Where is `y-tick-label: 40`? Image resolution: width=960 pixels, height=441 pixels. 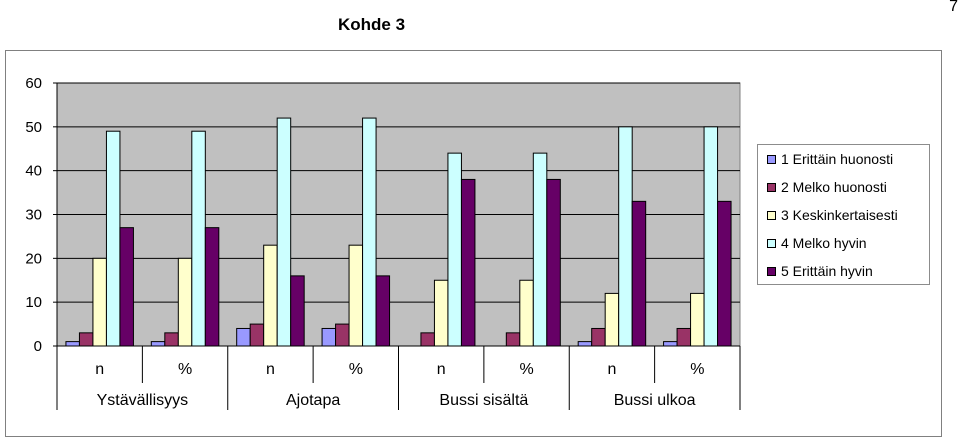
y-tick-label: 40 is located at coordinates (33, 171).